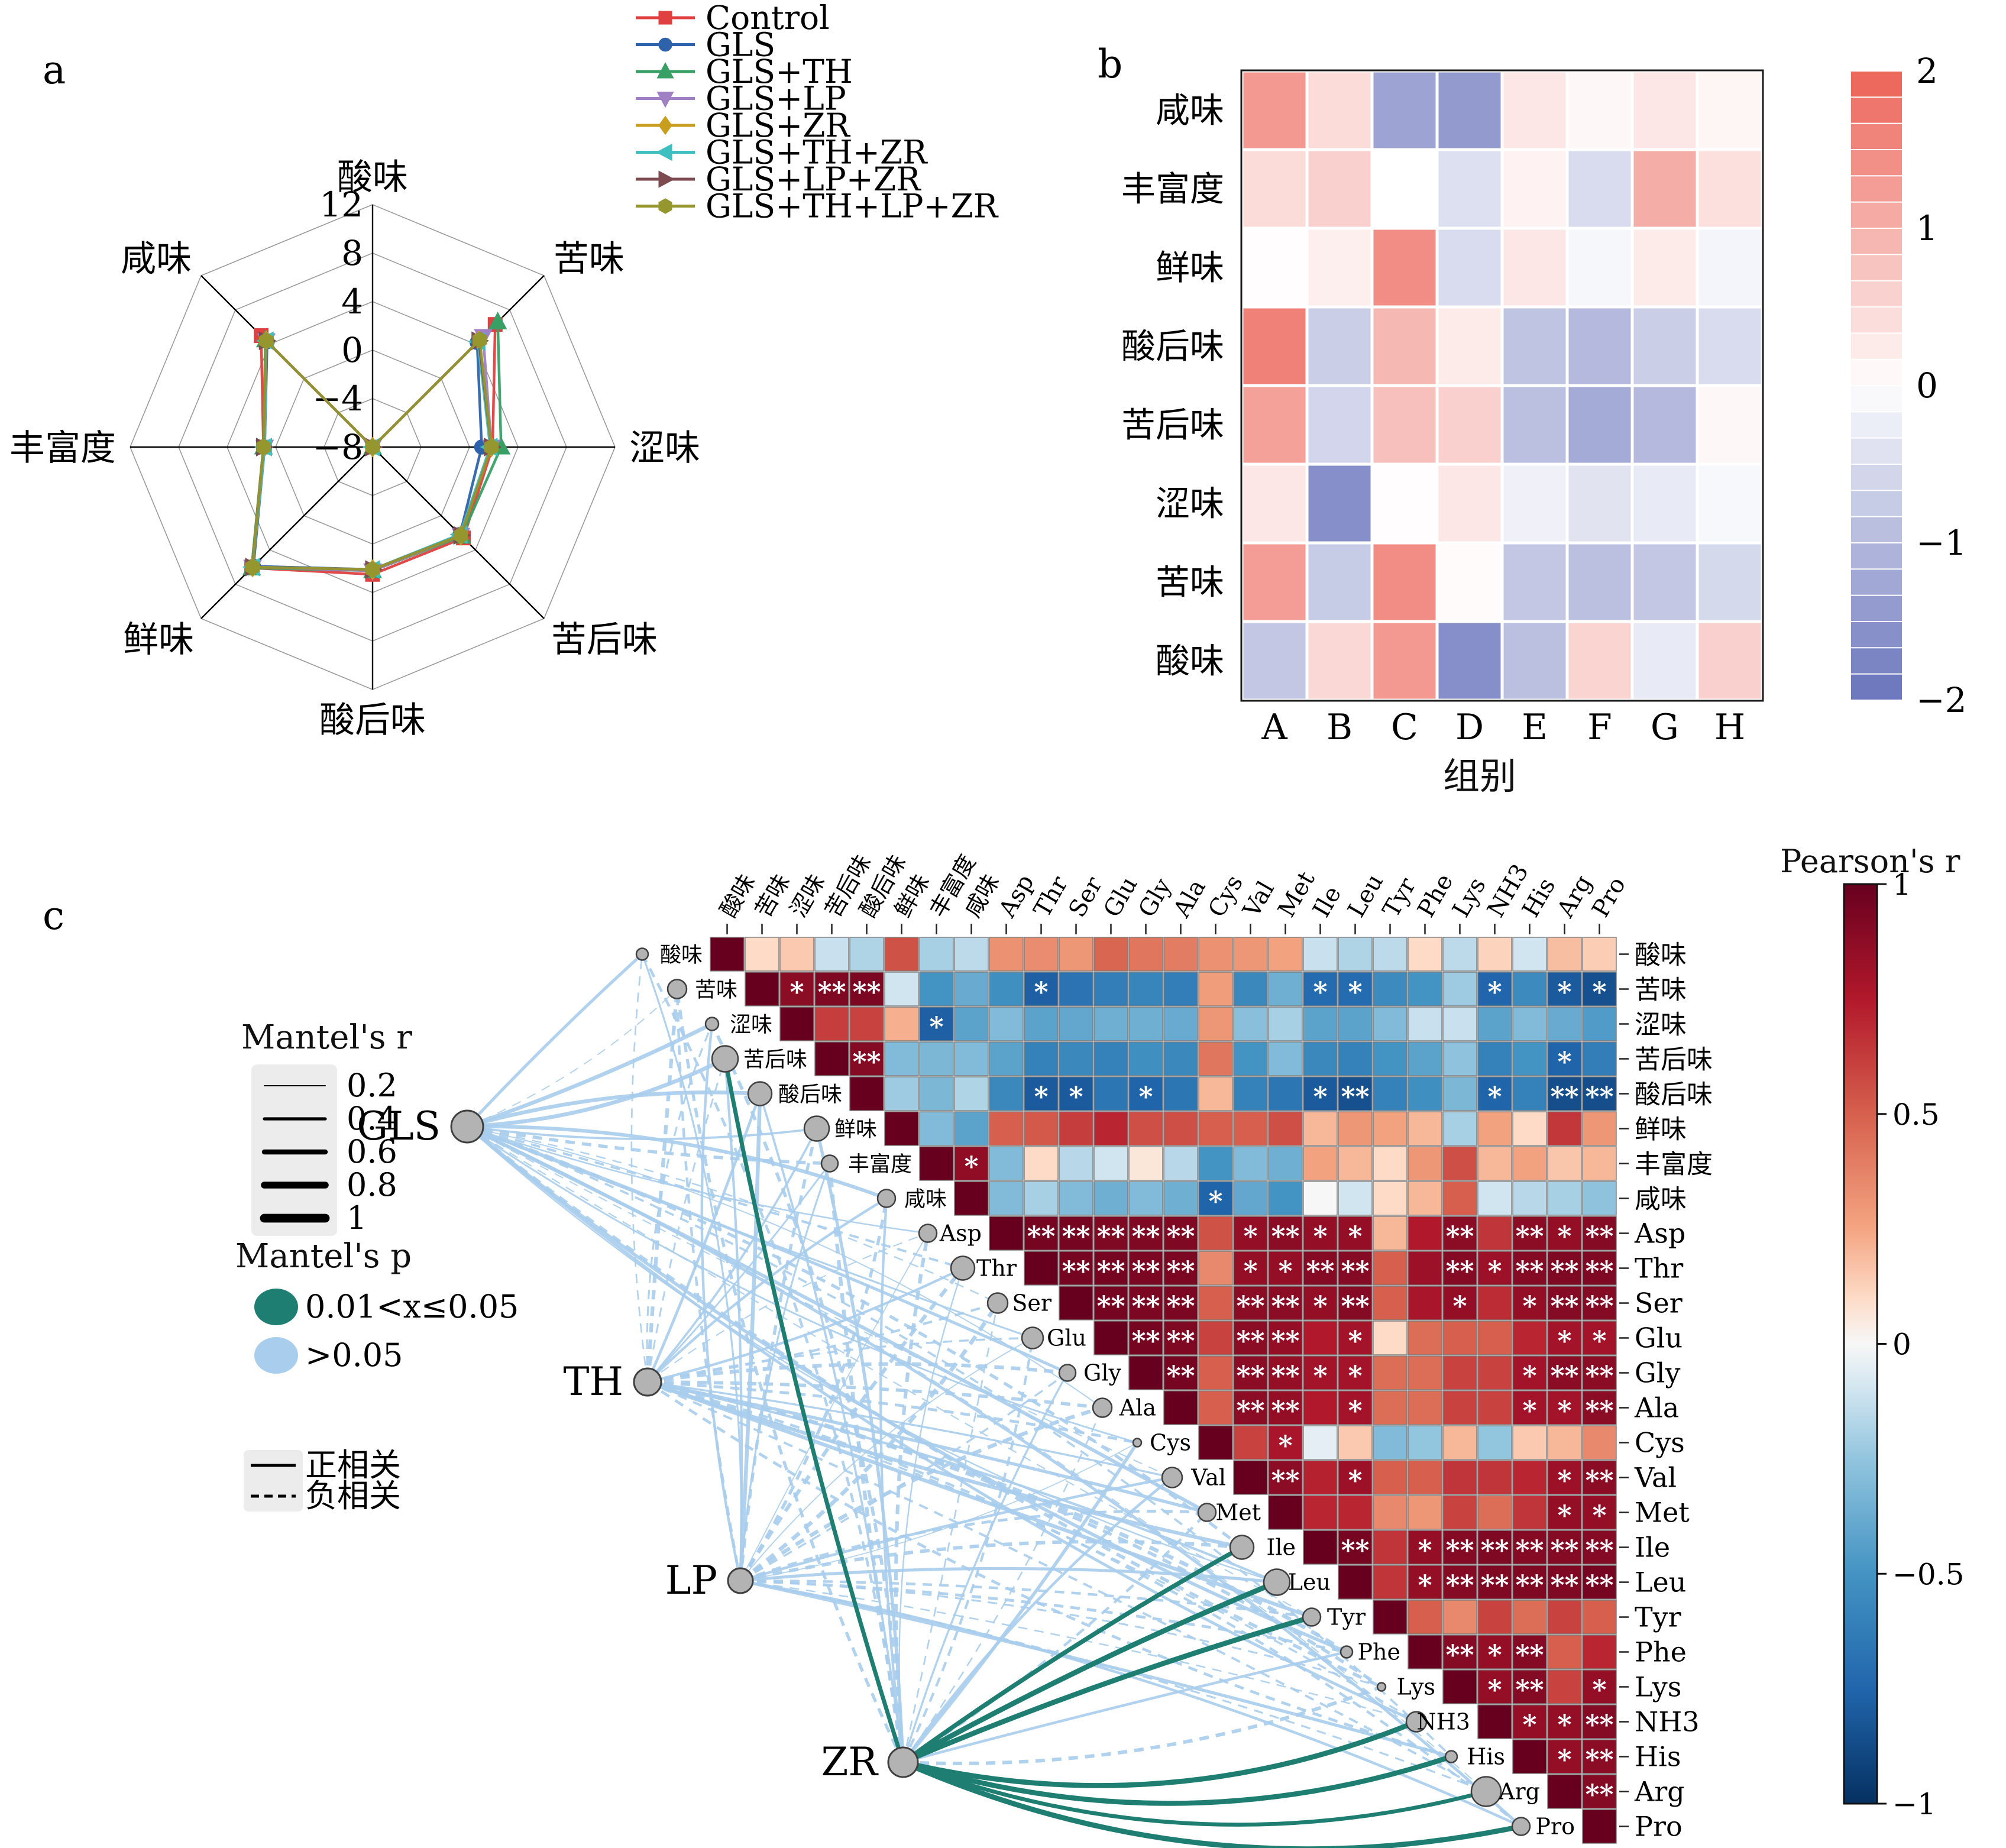 This screenshot has height=1848, width=2006. Describe the element at coordinates (1599, 727) in the screenshot. I see `heatmap-col-label: F` at that location.